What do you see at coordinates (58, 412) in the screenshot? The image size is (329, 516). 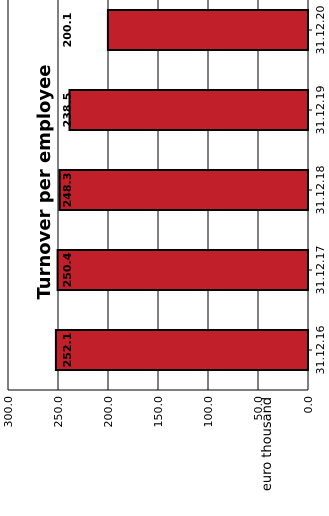 I see `y-tick-label: 250.0` at bounding box center [58, 412].